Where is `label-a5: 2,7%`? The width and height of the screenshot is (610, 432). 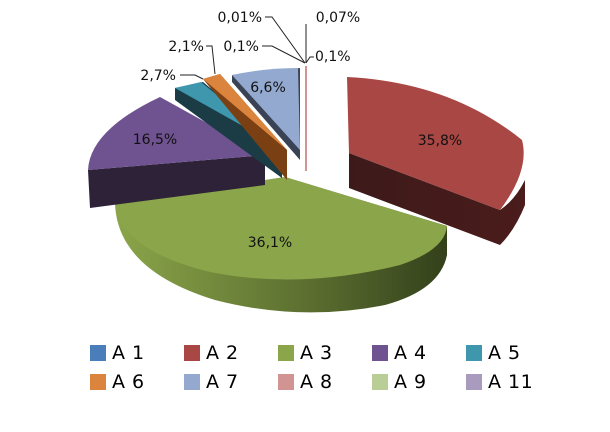
label-a5: 2,7% is located at coordinates (158, 76).